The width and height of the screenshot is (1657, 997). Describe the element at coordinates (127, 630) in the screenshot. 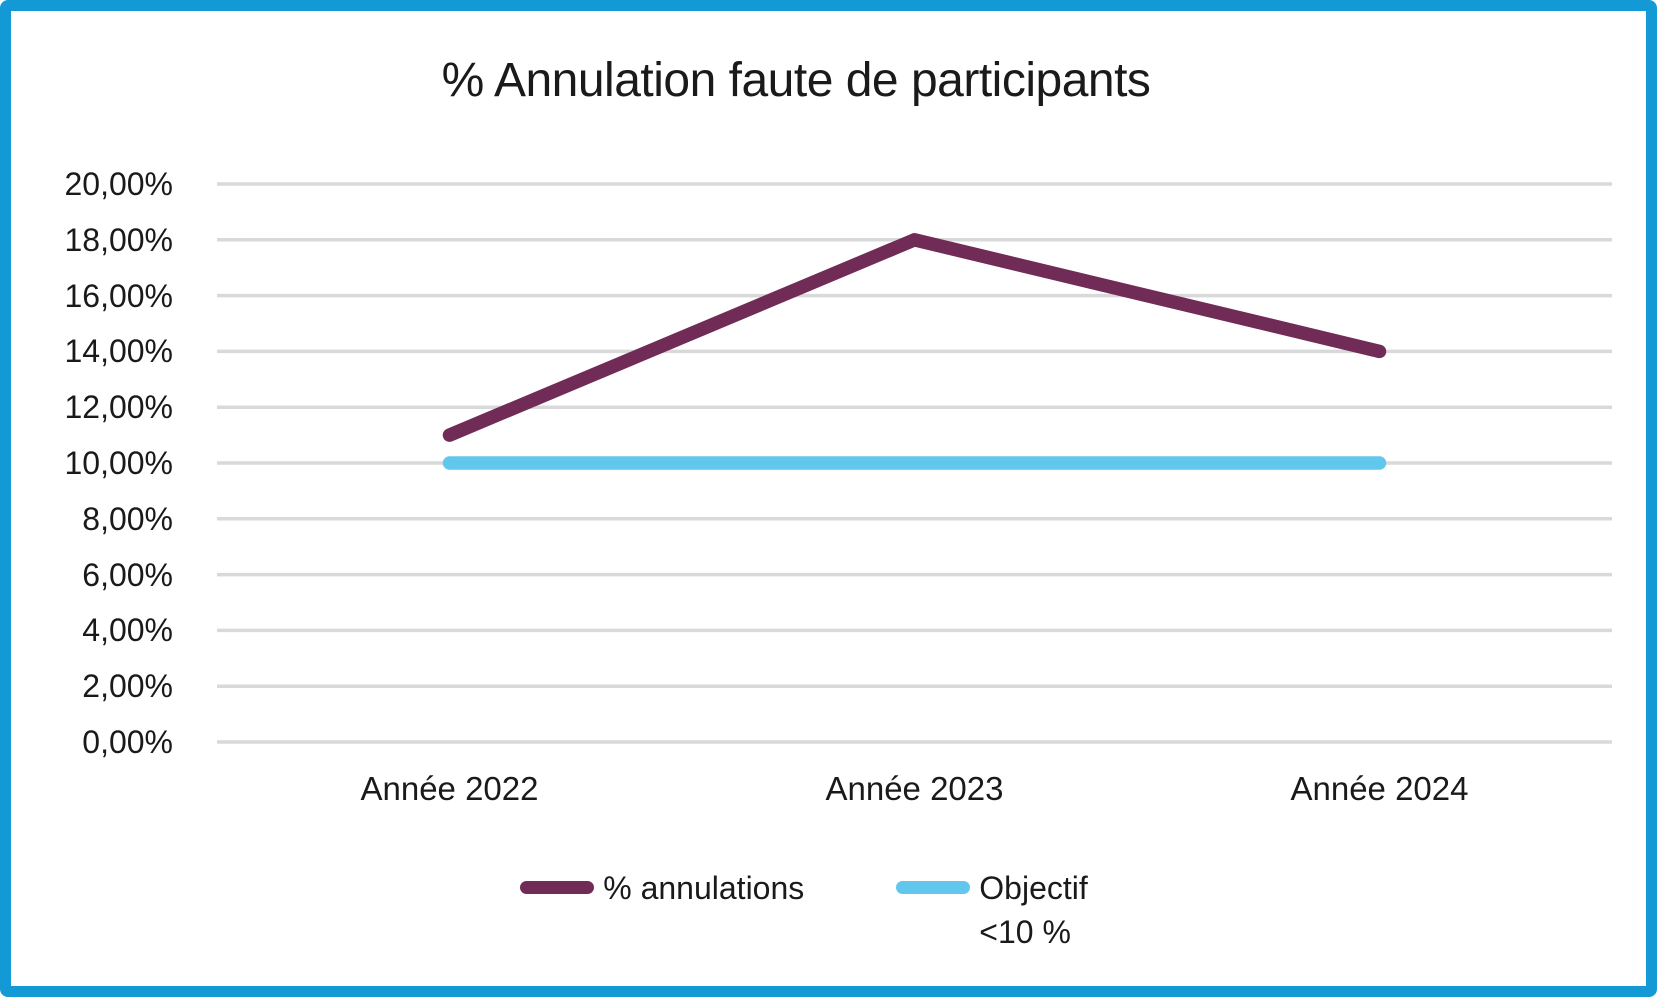

I see `y-tick-label: 4,00%` at that location.